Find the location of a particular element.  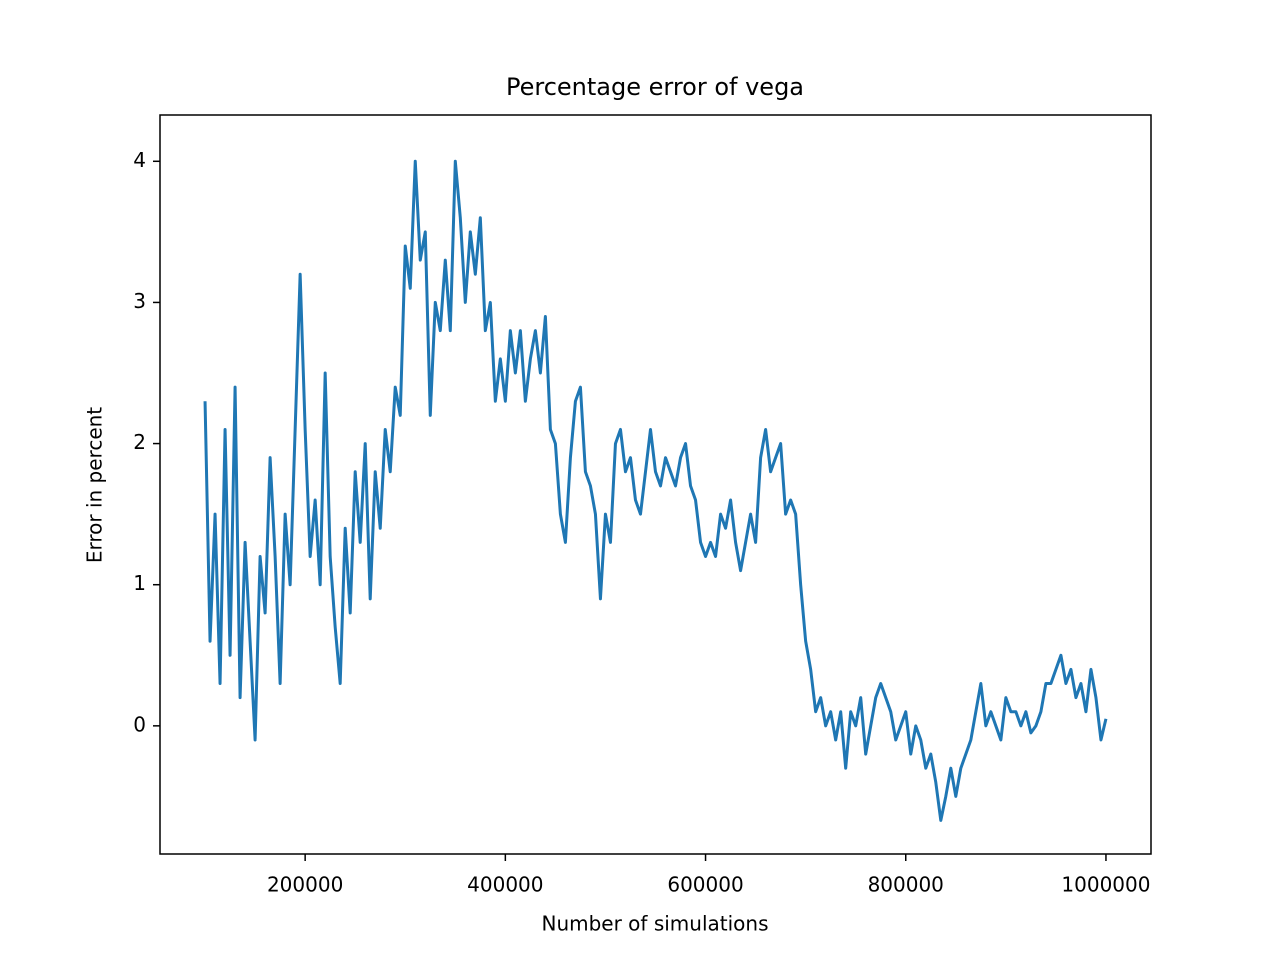

y-tick-label: 1 is located at coordinates (139, 583).